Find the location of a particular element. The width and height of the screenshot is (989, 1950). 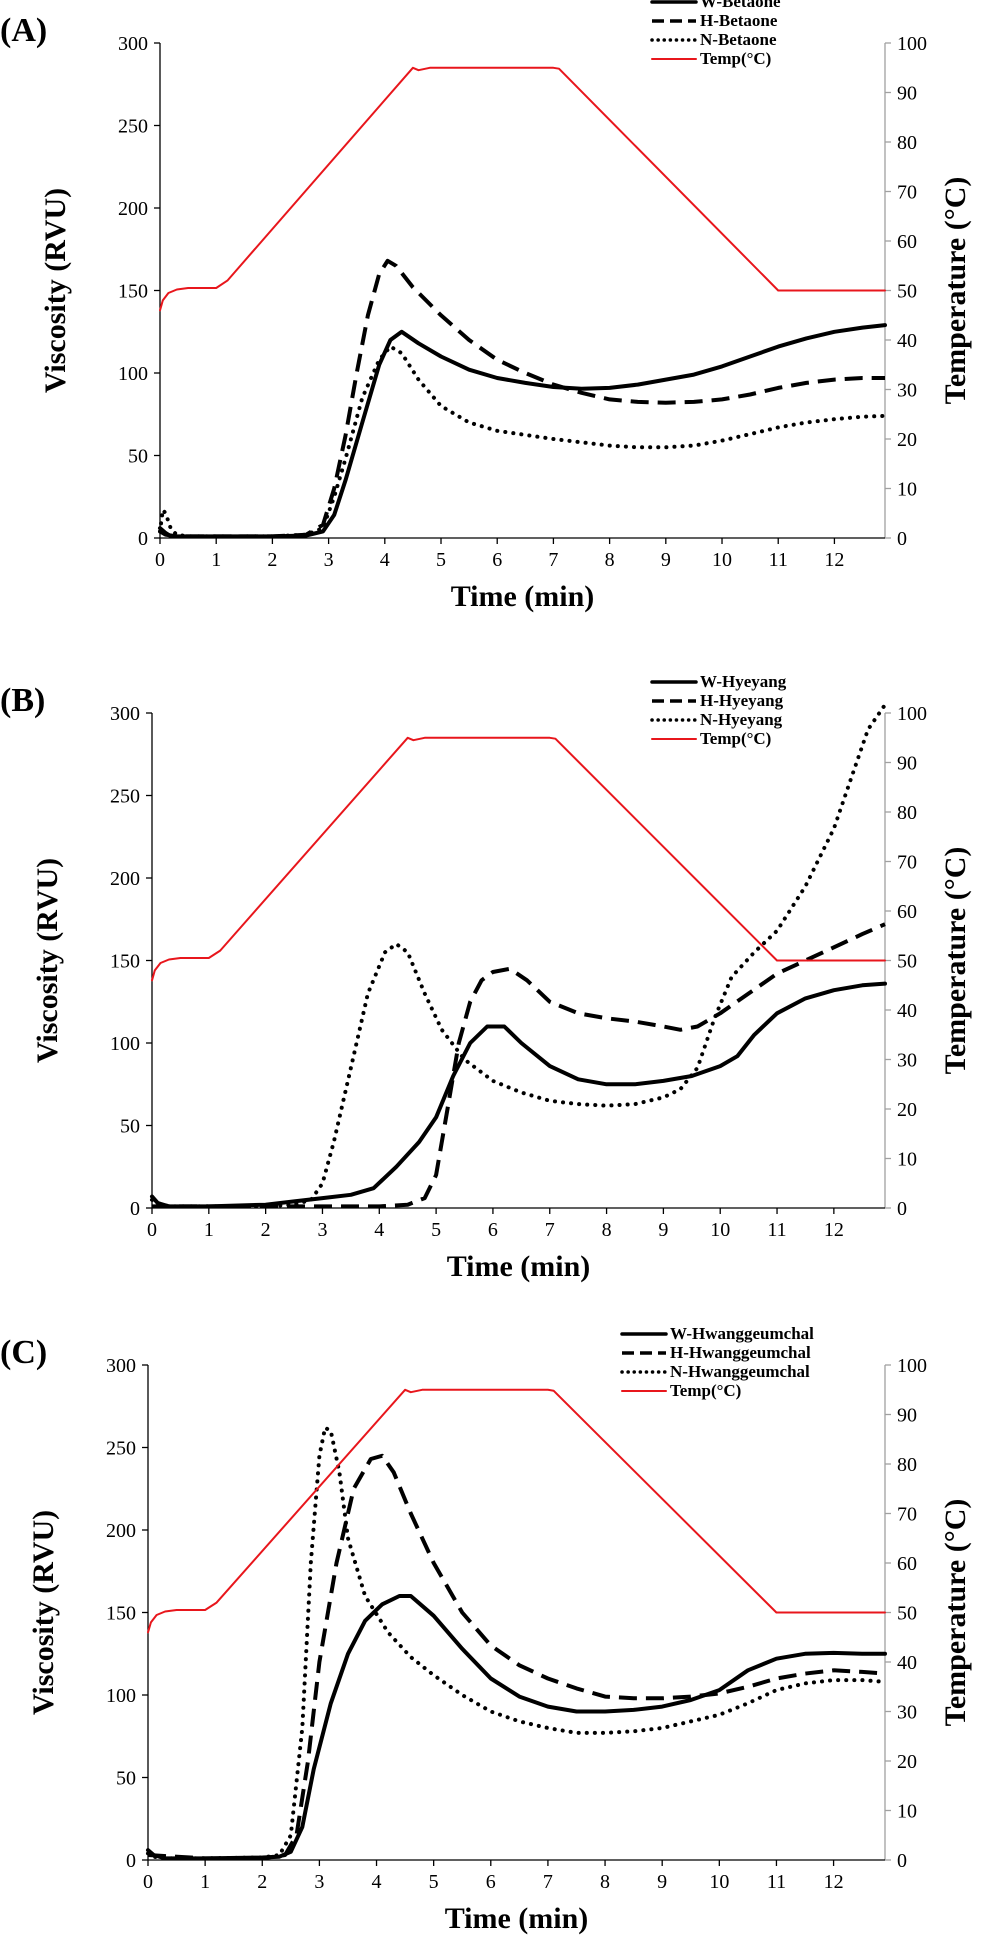

x-tick-label: 8 is located at coordinates (610, 560).